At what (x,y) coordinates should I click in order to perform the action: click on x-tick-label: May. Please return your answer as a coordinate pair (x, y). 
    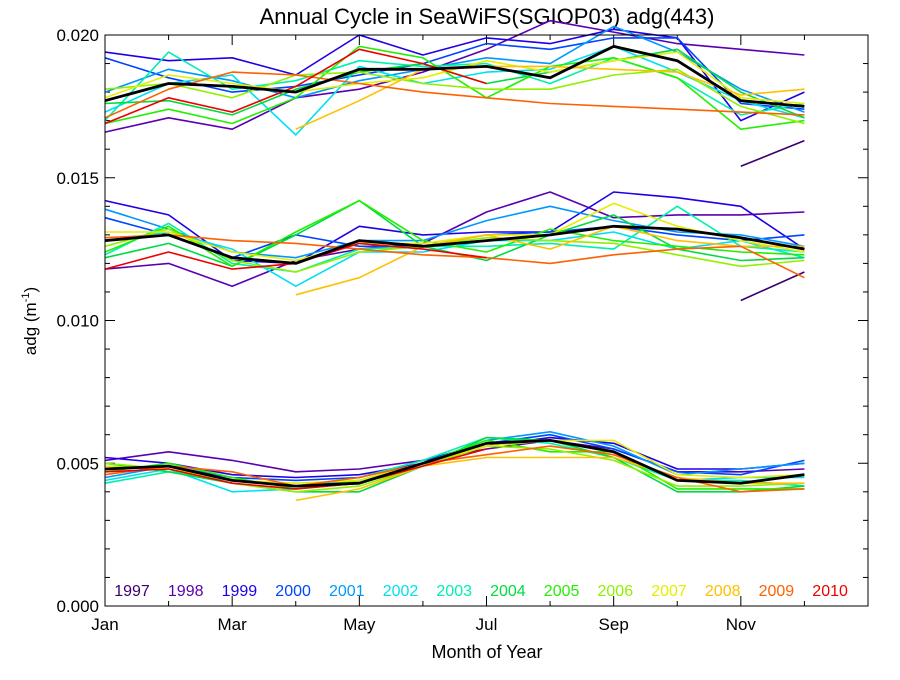
    Looking at the image, I should click on (359, 624).